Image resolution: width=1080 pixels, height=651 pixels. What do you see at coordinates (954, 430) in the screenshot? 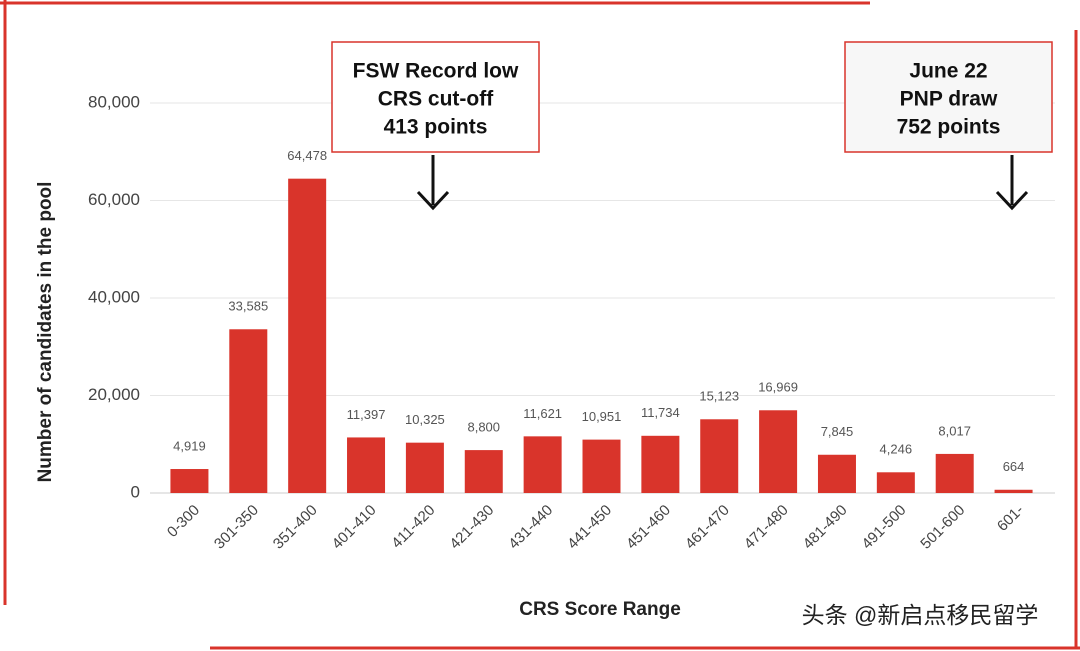
I see `value-label: 8,017` at bounding box center [954, 430].